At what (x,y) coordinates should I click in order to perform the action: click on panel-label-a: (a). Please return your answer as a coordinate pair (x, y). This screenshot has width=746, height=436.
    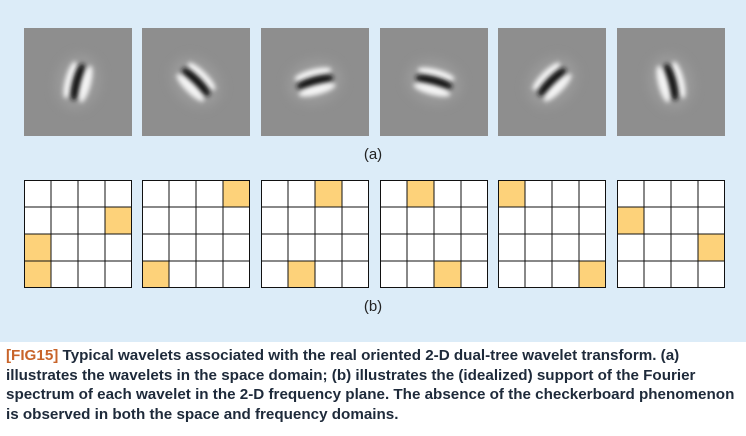
    Looking at the image, I should click on (373, 154).